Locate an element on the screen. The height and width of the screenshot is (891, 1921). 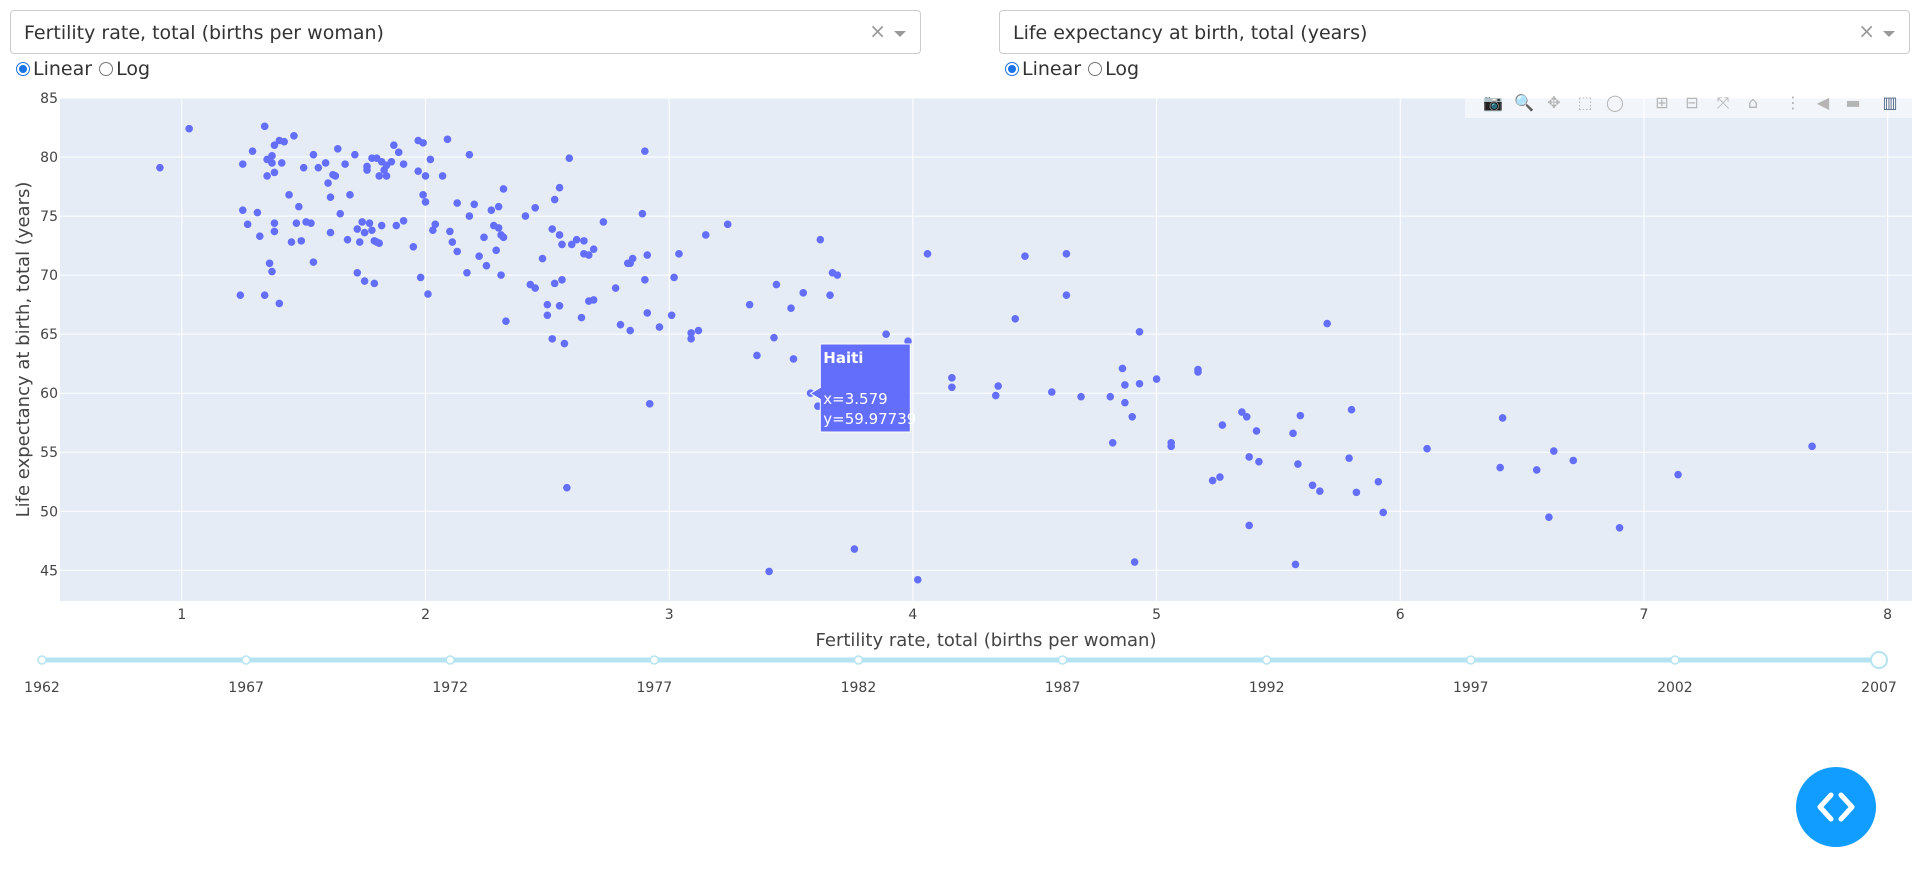
slider-year-label: 2007 is located at coordinates (1879, 688).